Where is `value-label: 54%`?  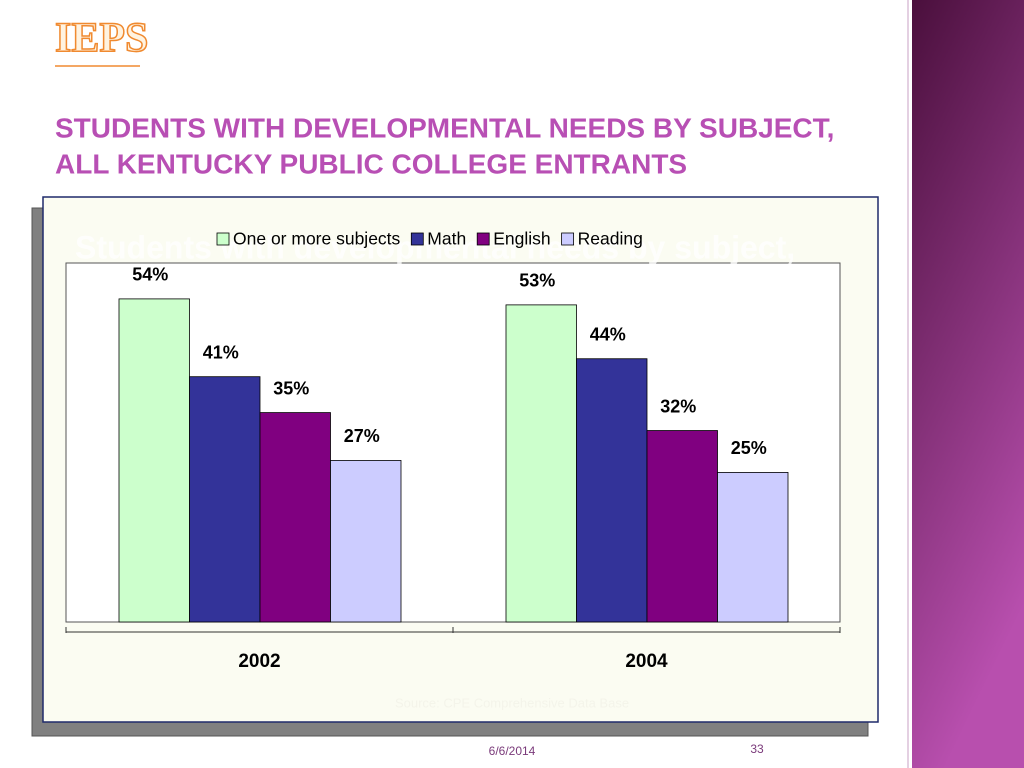 value-label: 54% is located at coordinates (150, 275).